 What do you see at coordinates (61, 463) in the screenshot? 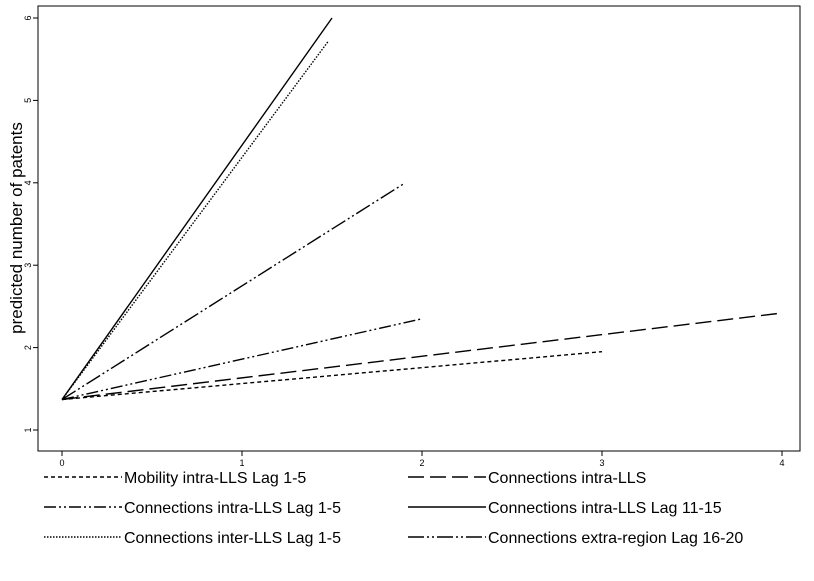
I see `x-tick-label-0: 0` at bounding box center [61, 463].